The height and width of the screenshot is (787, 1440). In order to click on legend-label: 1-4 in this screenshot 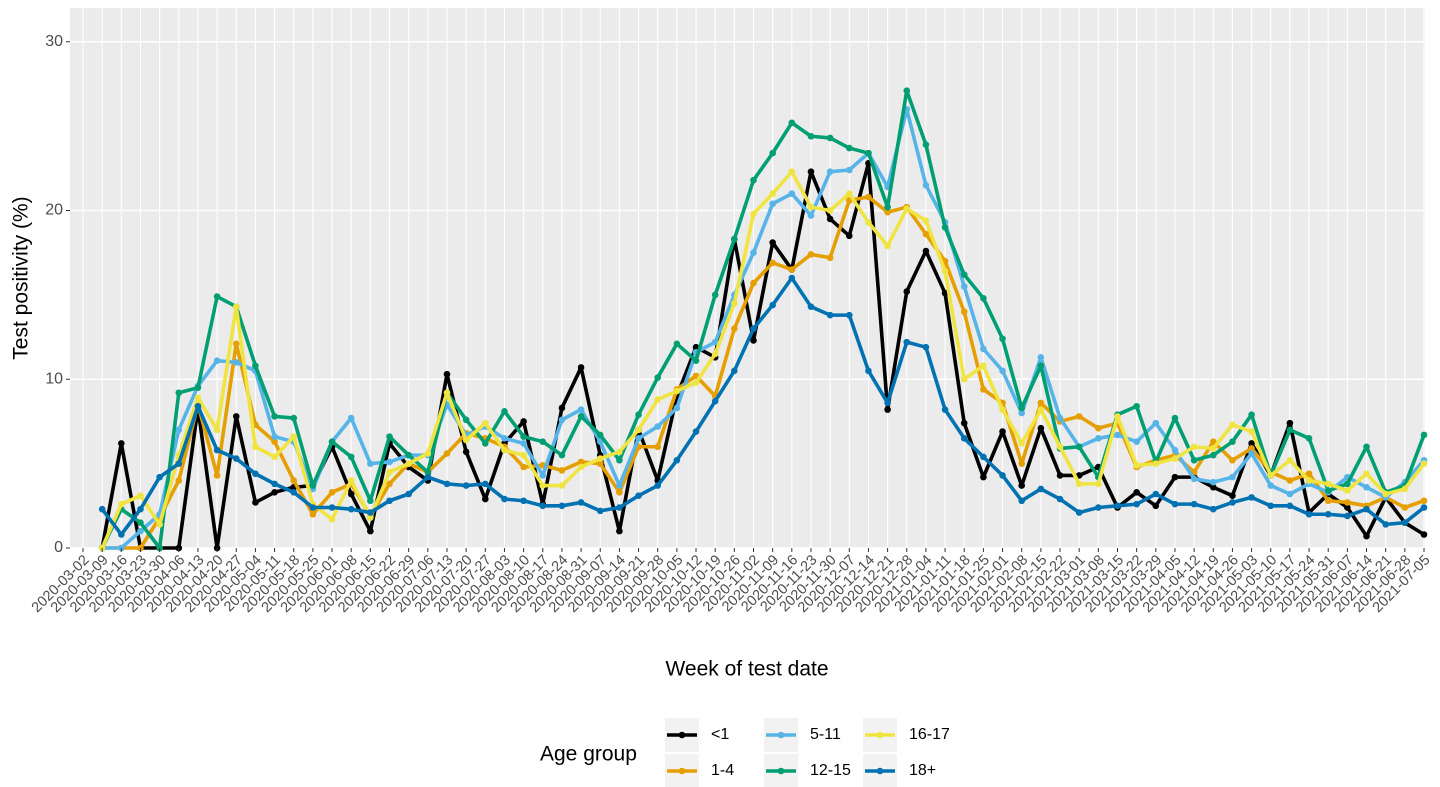, I will do `click(722, 770)`.